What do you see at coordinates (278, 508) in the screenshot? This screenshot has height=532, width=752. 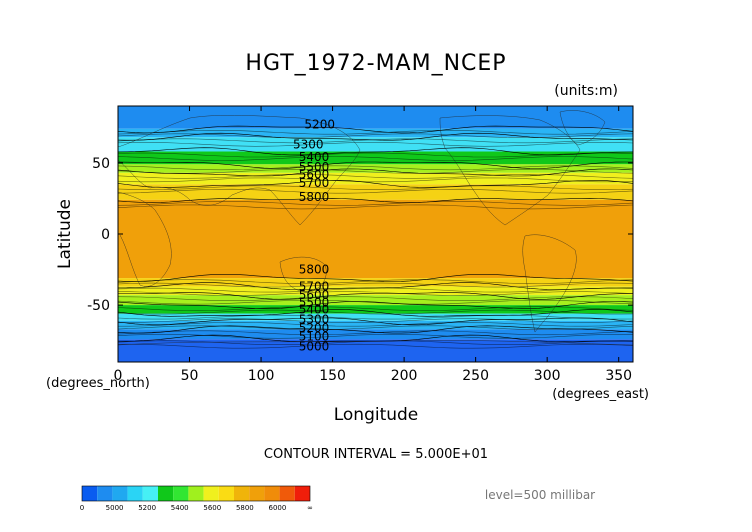 I see `colorbar-label-6: 6000` at bounding box center [278, 508].